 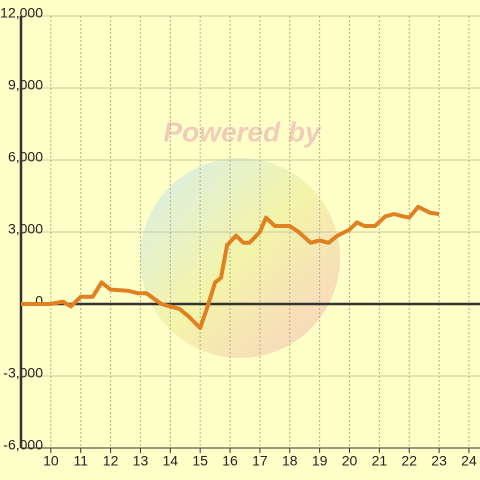 What do you see at coordinates (469, 461) in the screenshot?
I see `x-tick-label: 24` at bounding box center [469, 461].